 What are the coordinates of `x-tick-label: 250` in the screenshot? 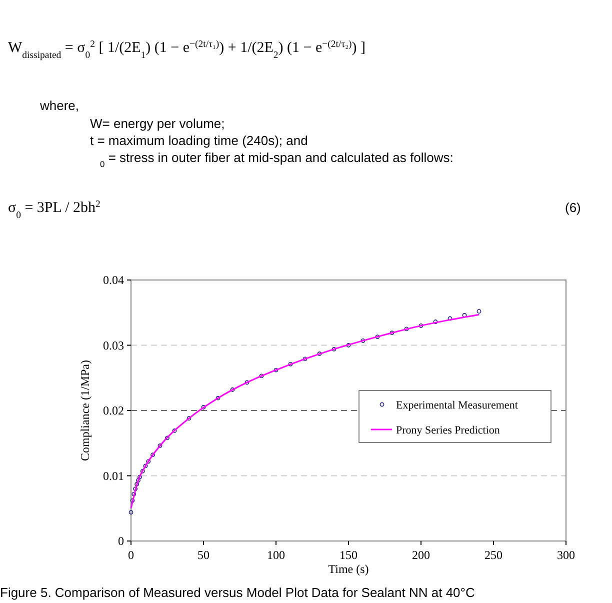 It's located at (493, 555).